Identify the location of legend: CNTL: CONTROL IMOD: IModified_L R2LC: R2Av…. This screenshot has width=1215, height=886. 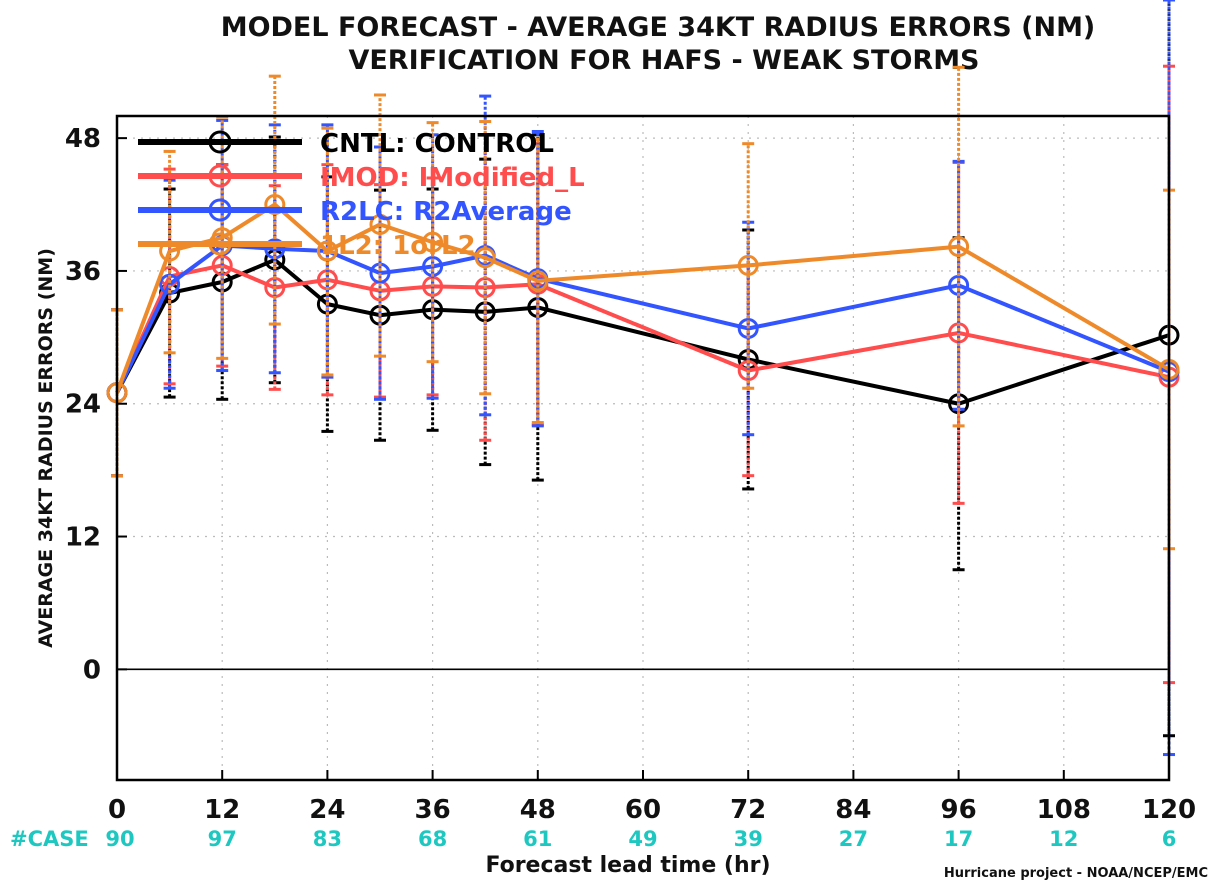
(361, 195).